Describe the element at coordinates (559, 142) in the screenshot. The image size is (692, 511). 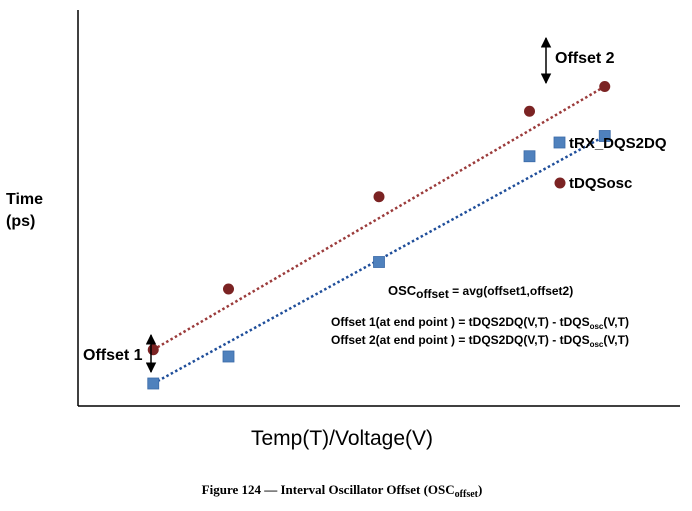
I see `legend-marker-trx-dqs2dq` at that location.